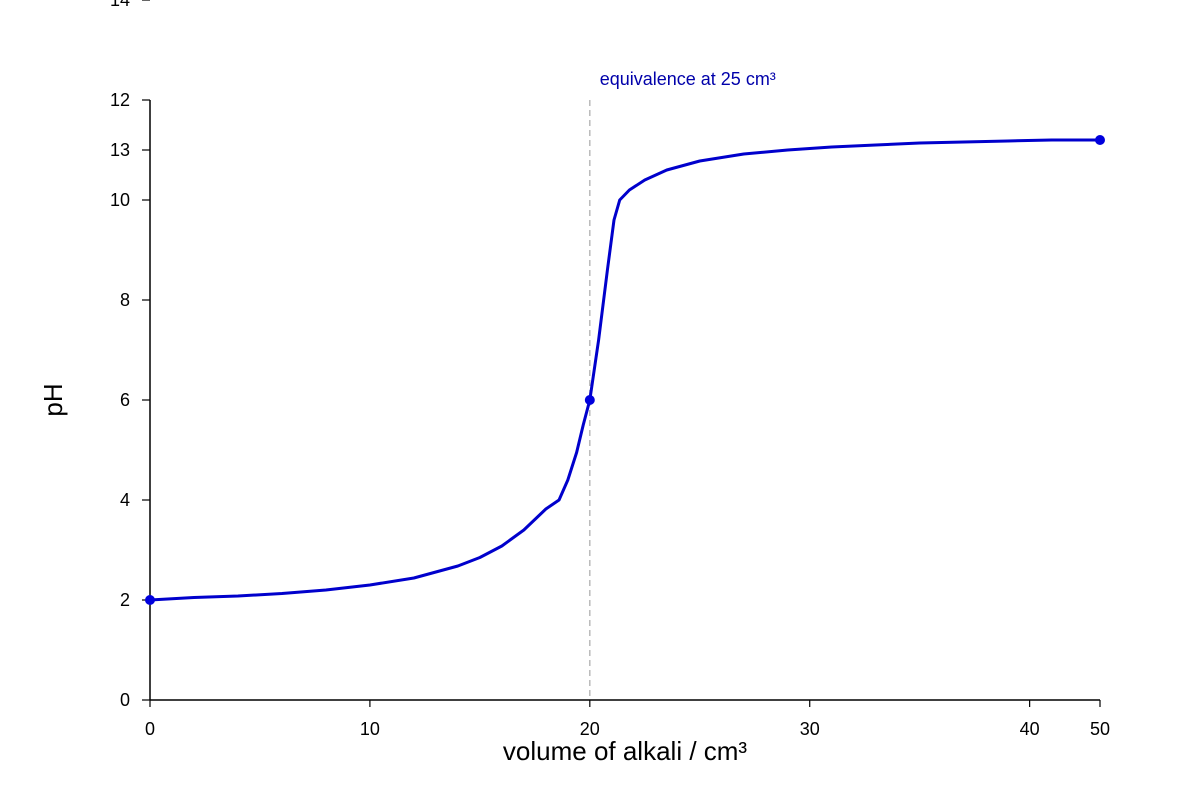 This screenshot has width=1200, height=800. I want to click on y-tick-label: 8, so click(125, 300).